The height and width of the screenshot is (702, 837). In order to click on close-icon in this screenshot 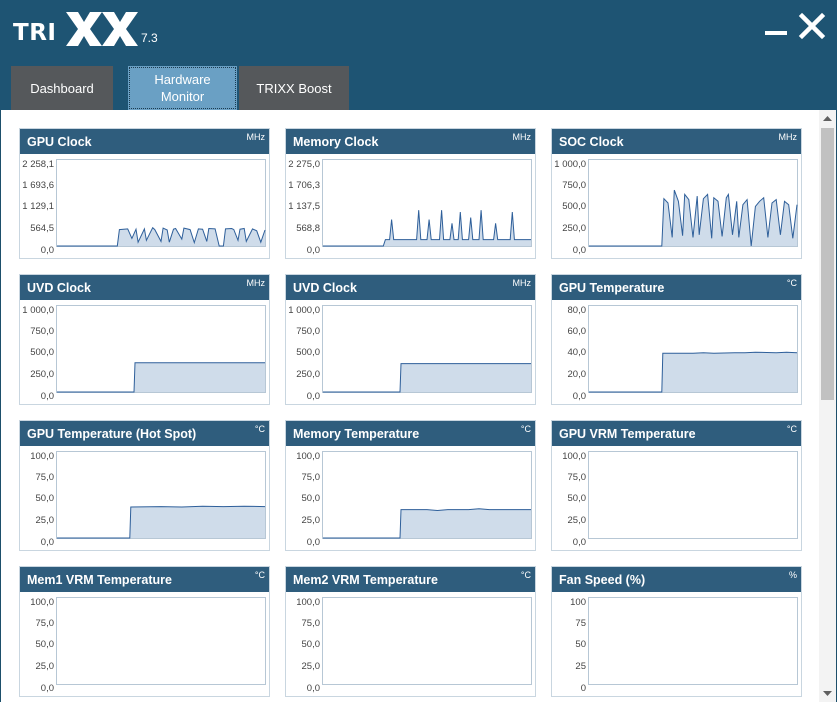, I will do `click(812, 26)`.